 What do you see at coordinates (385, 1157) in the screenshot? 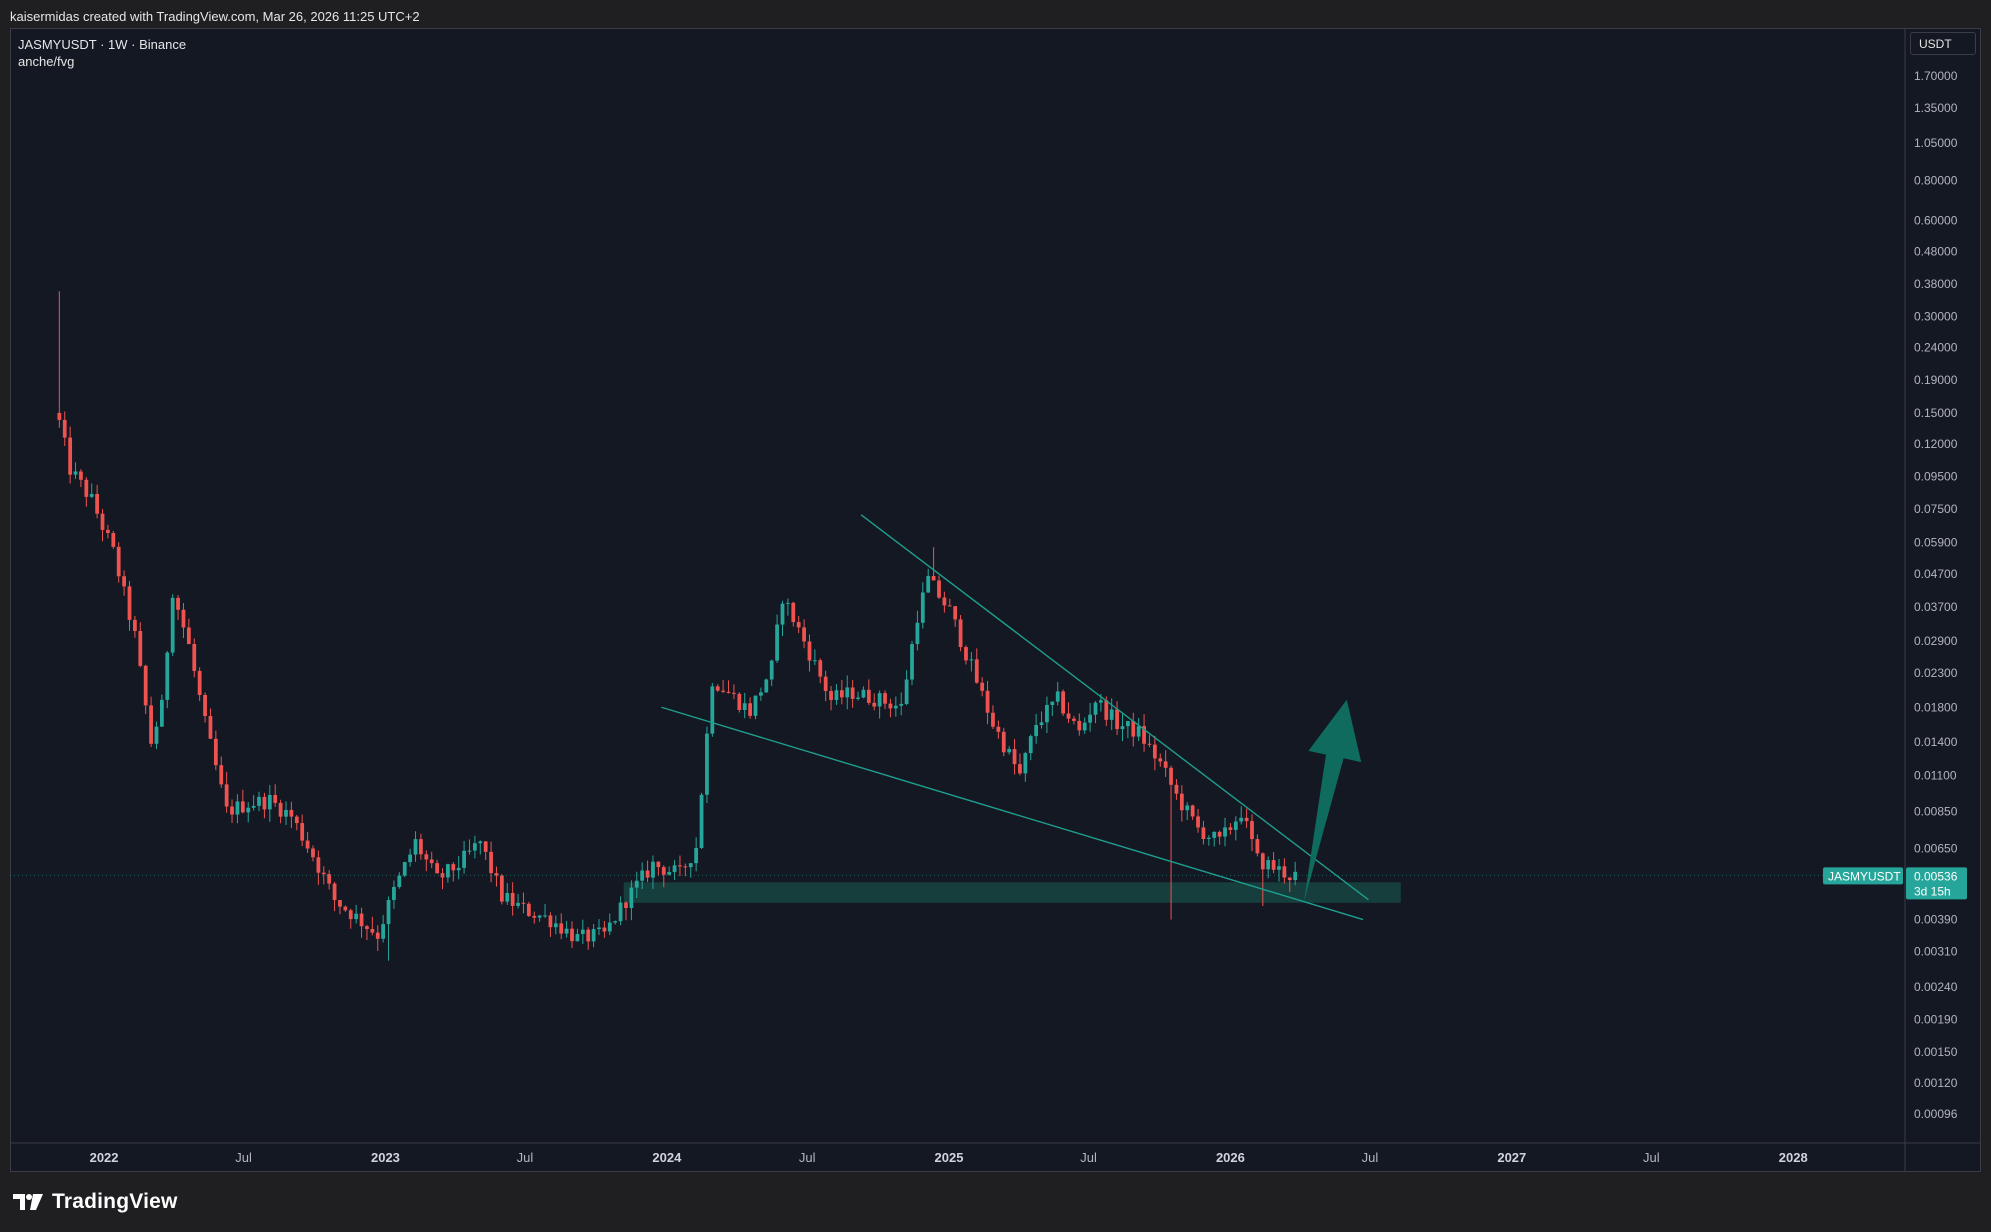
I see `time-tick-label: 2023` at bounding box center [385, 1157].